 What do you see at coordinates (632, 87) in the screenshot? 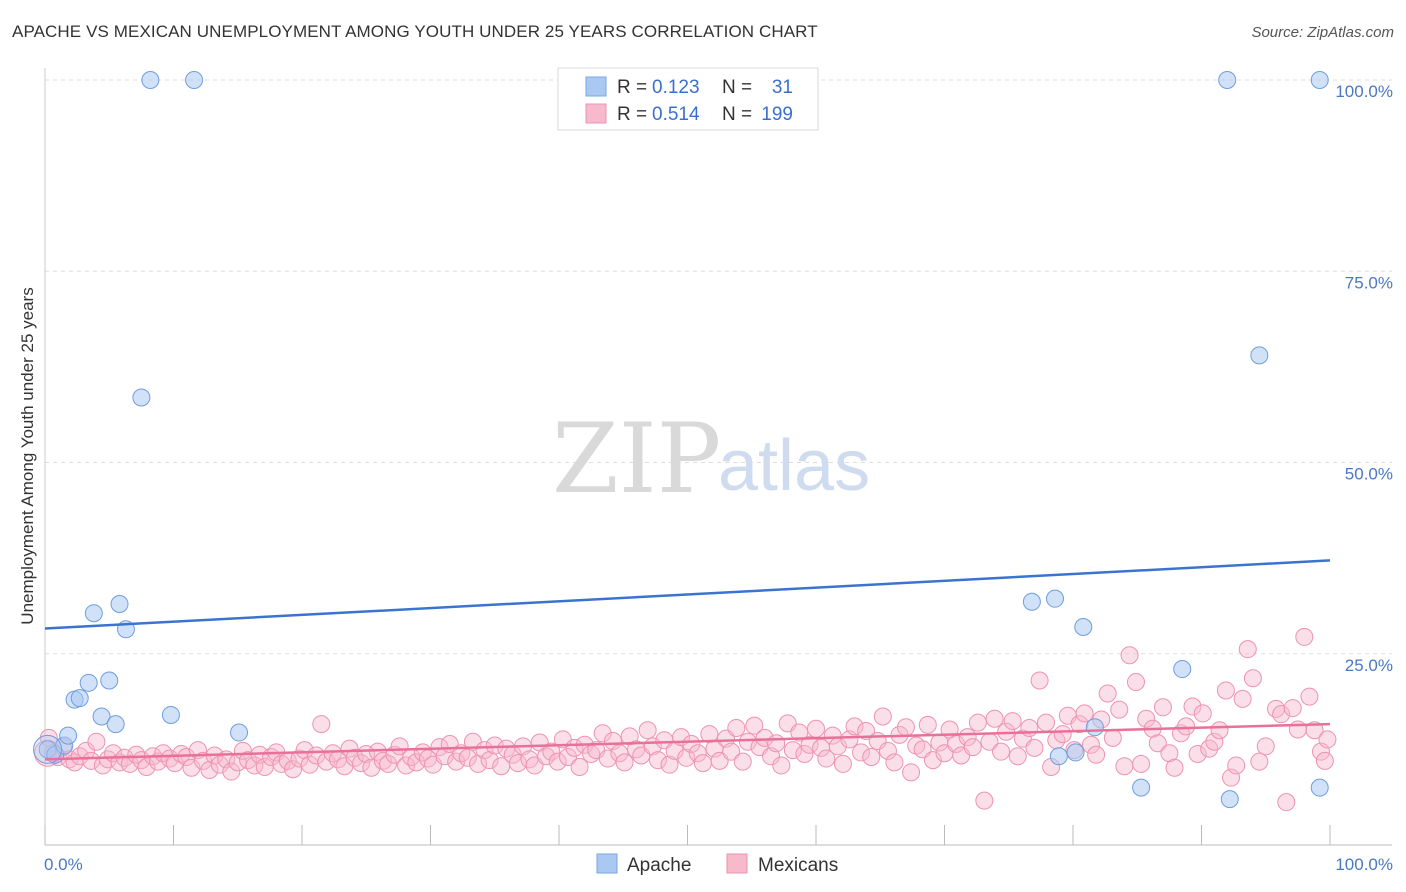
I see `legend-r-label-apache: R =` at bounding box center [632, 87].